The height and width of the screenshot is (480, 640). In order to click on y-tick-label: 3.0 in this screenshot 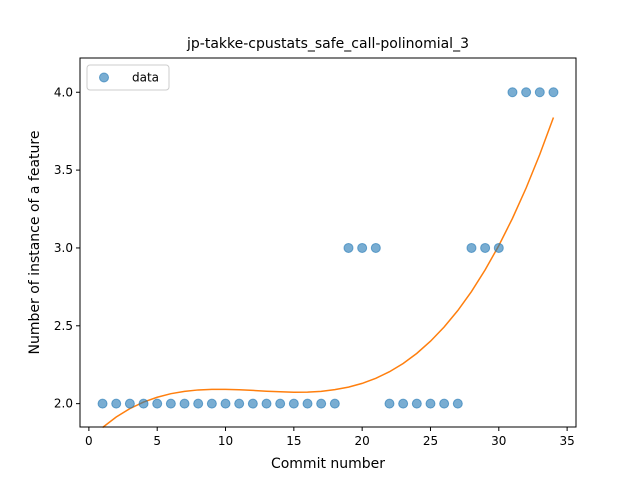, I will do `click(63, 248)`.